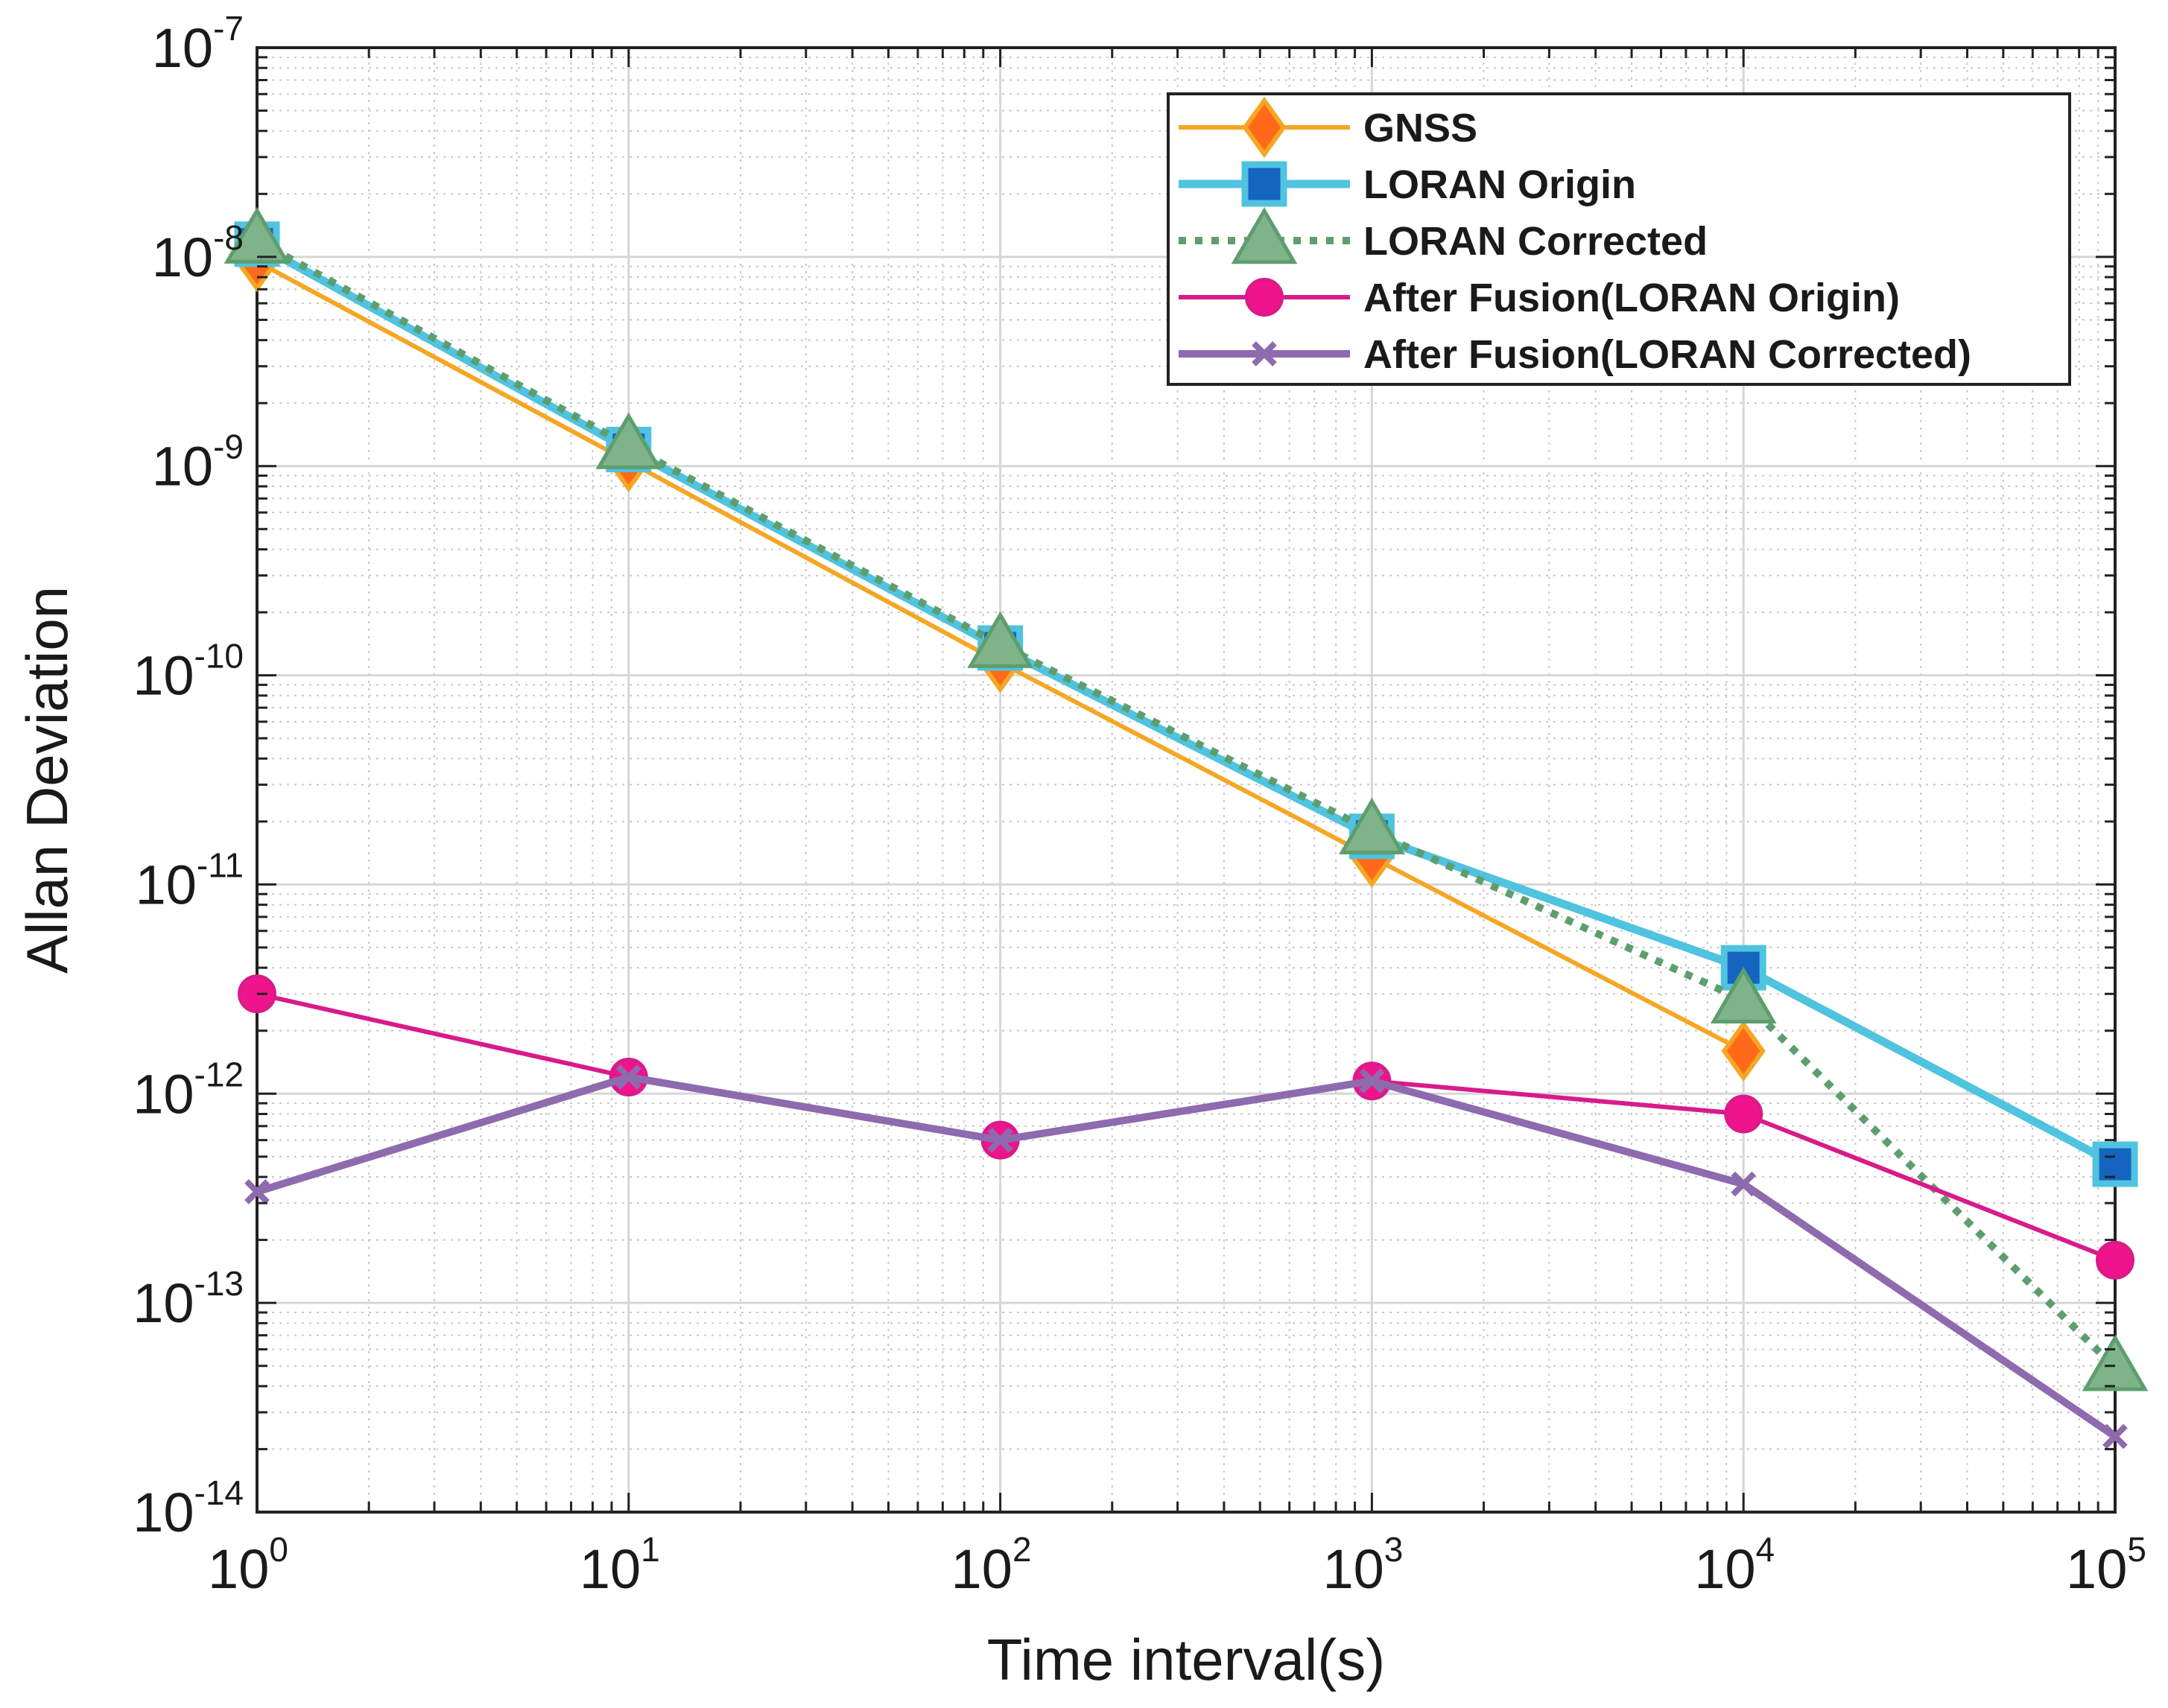 The width and height of the screenshot is (2168, 1708). Describe the element at coordinates (1632, 298) in the screenshot. I see `legend-label: After Fusion(LORAN Origin)` at that location.